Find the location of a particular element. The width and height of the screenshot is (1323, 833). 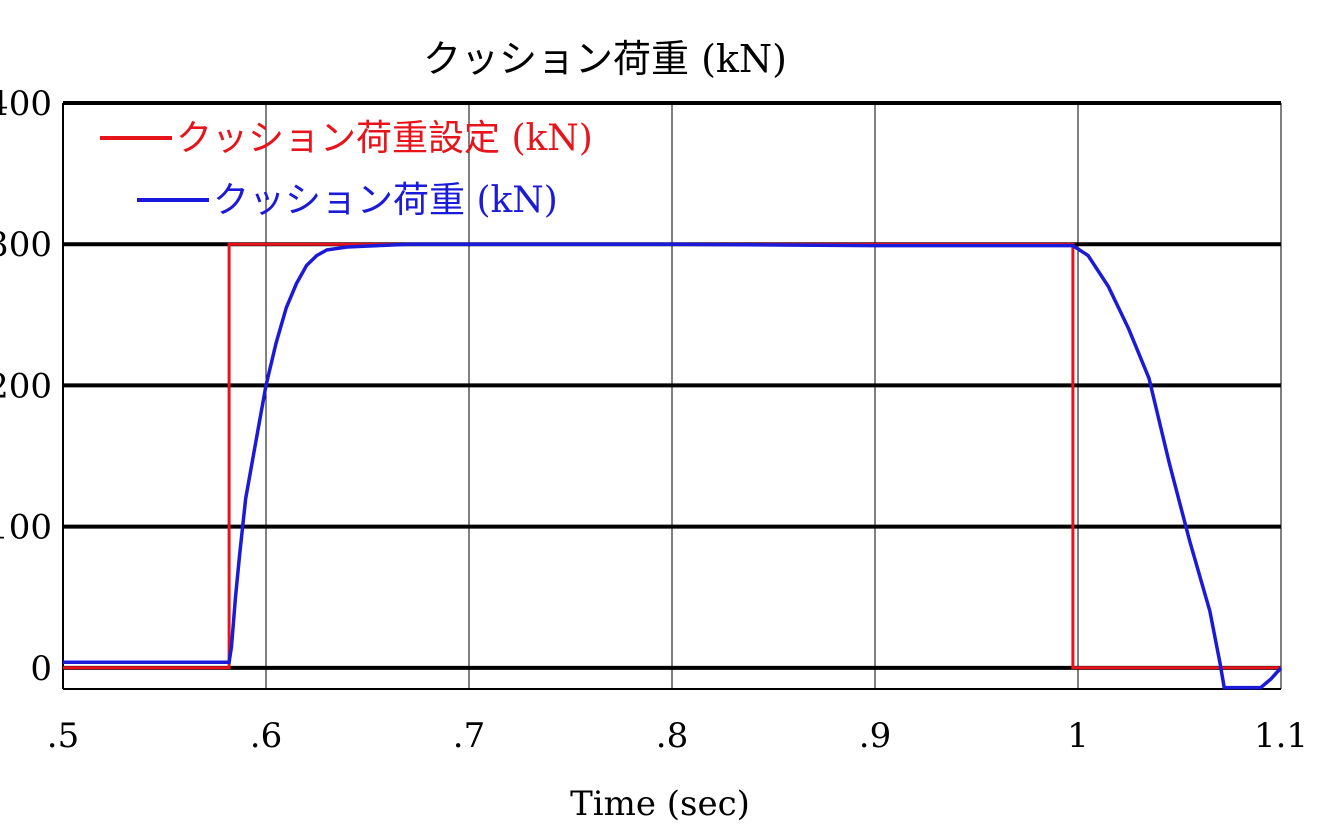

x-tick-label: 1 is located at coordinates (1078, 736).